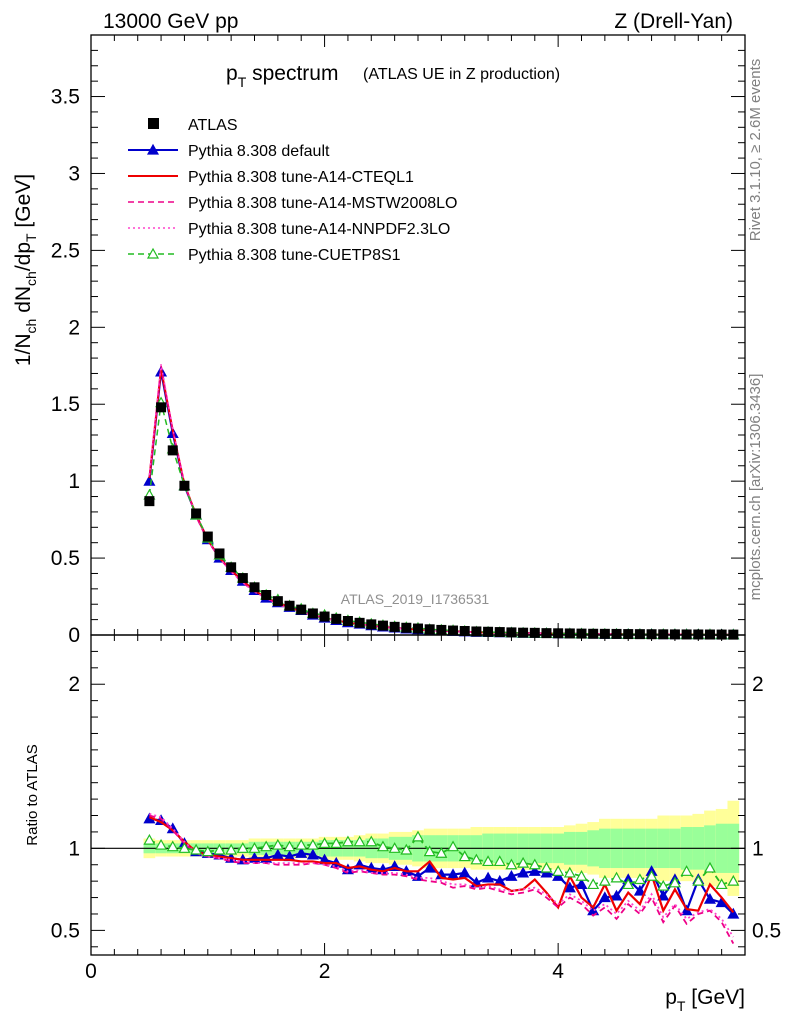 Image resolution: width=786 pixels, height=1024 pixels. What do you see at coordinates (25, 270) in the screenshot?
I see `upper-ylabel: 1/Nch dNch/dpT [GeV]` at bounding box center [25, 270].